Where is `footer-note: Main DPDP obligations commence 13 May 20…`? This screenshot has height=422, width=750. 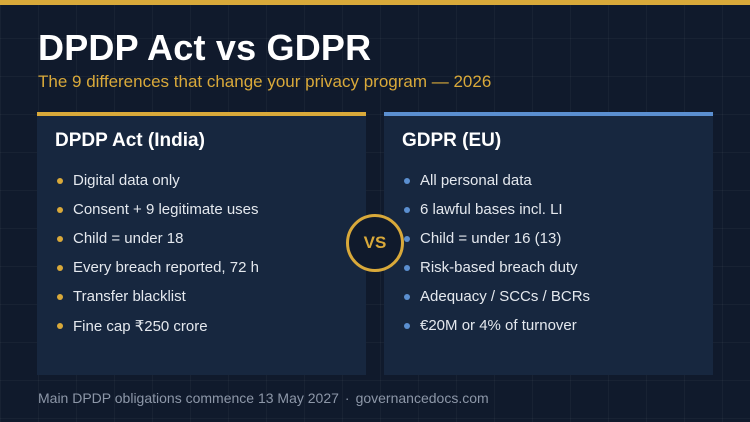
footer-note: Main DPDP obligations commence 13 May 20… is located at coordinates (188, 398).